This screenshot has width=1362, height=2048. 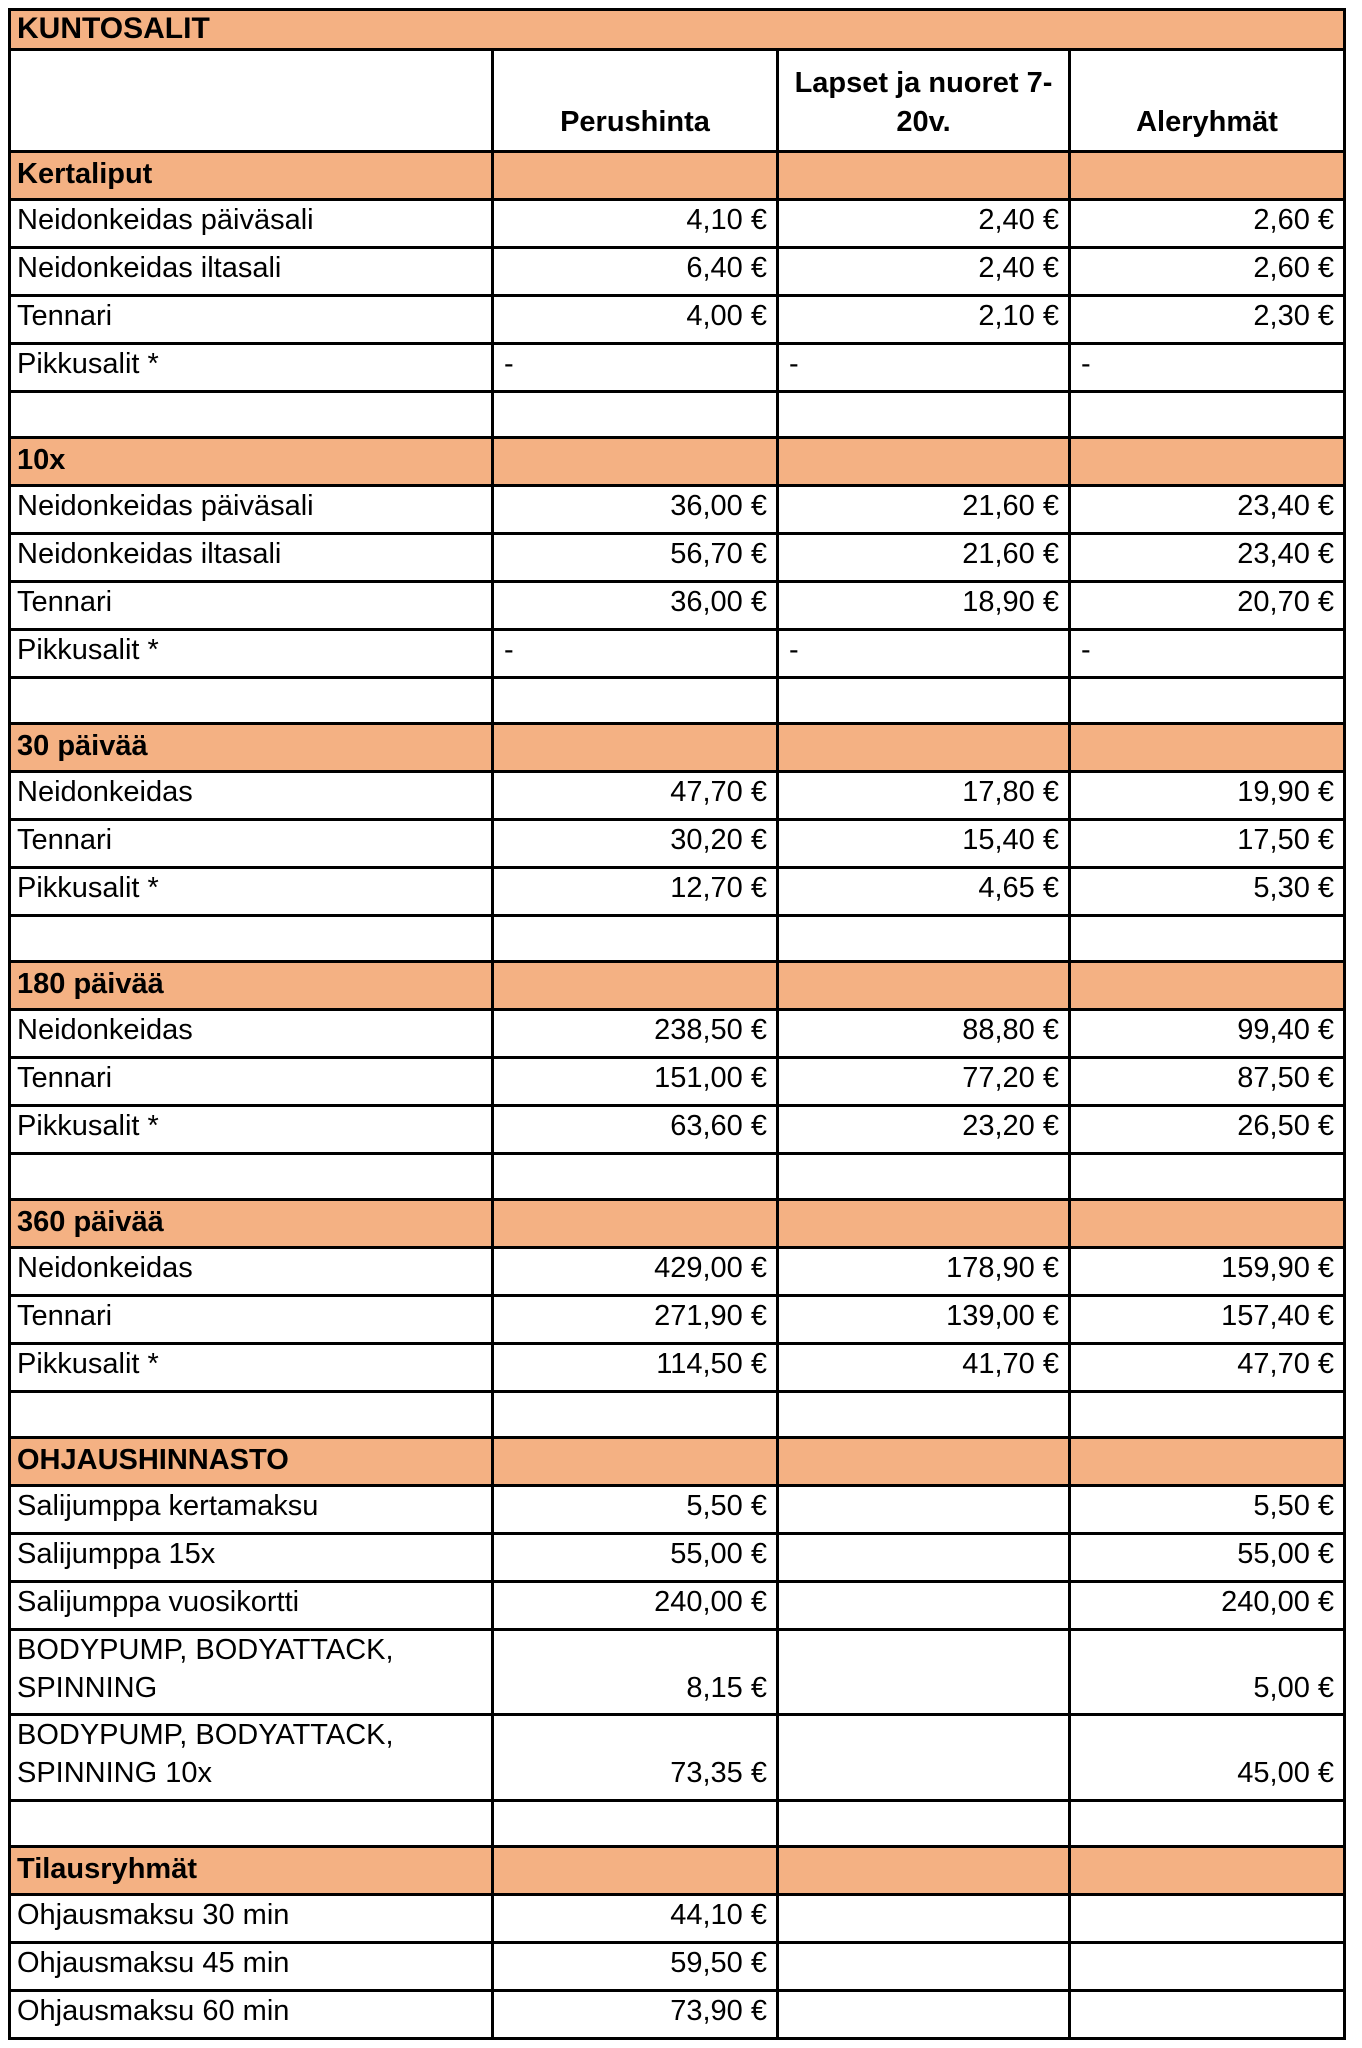 I want to click on price-cell: 56,70 €, so click(x=635, y=557).